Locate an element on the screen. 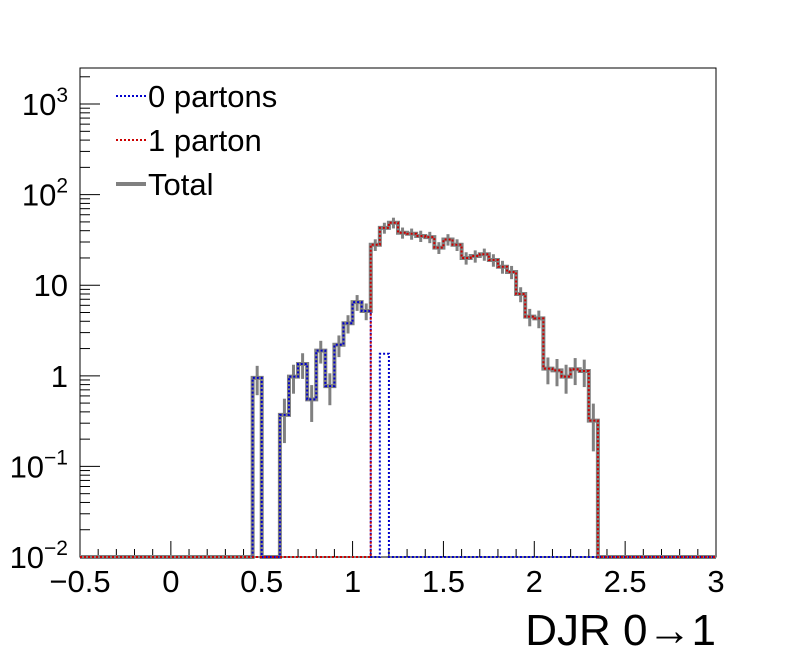  legend-label: 0 partons is located at coordinates (212, 96).